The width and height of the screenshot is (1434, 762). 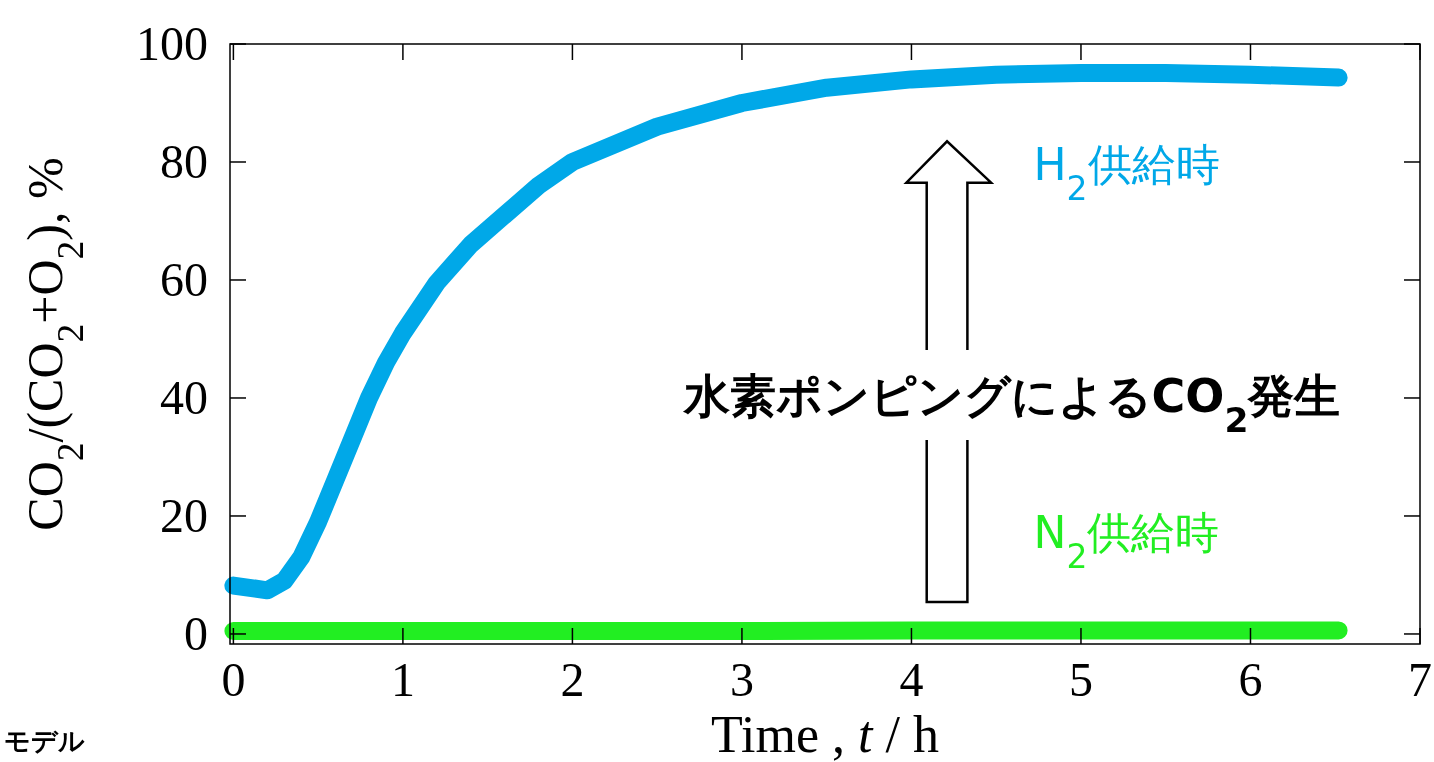 What do you see at coordinates (1011, 404) in the screenshot?
I see `annotation: 水素ポンピングによるCO$_{2}$発生` at bounding box center [1011, 404].